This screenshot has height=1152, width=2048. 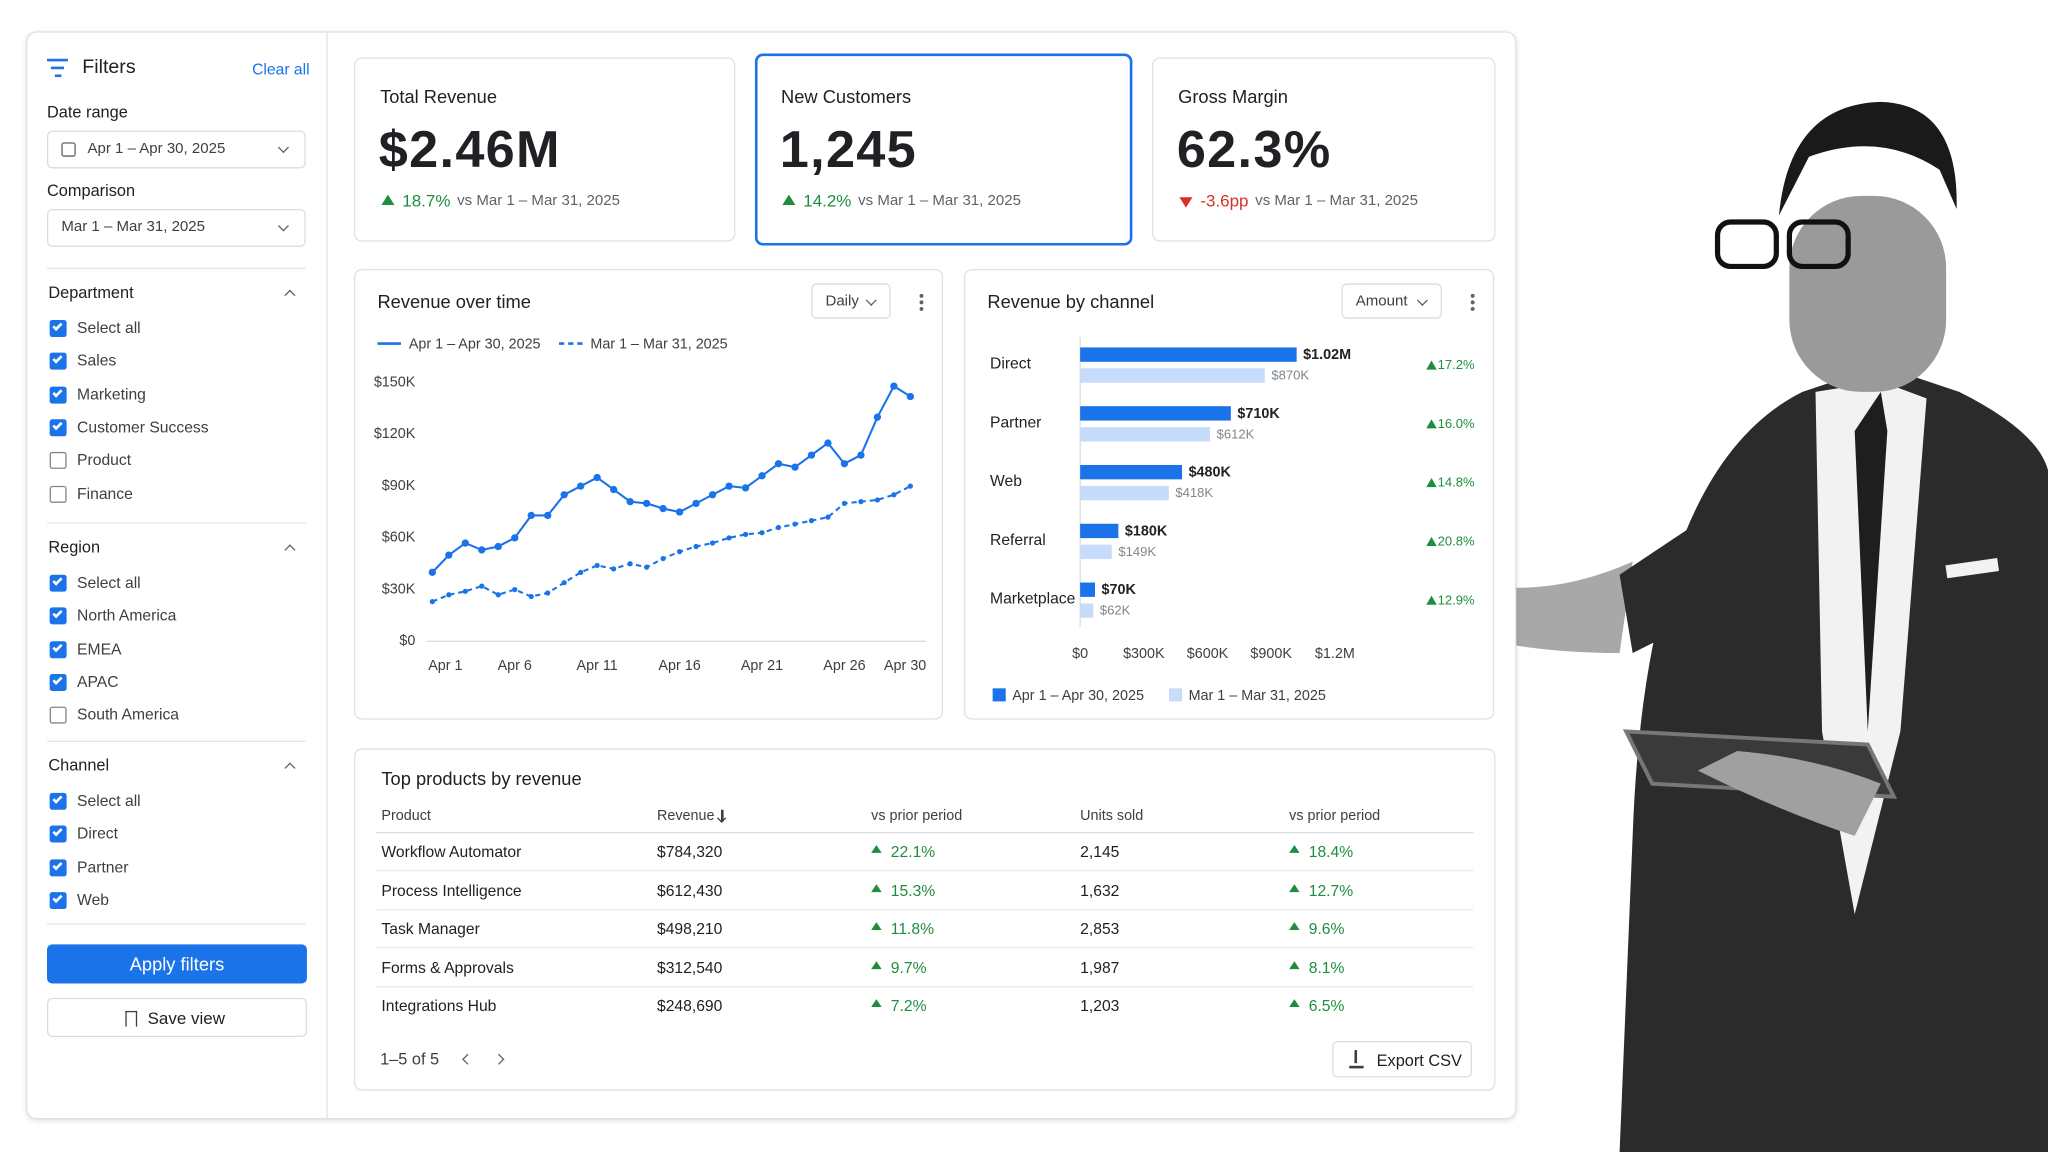 What do you see at coordinates (327, 575) in the screenshot?
I see `sidebar-divider` at bounding box center [327, 575].